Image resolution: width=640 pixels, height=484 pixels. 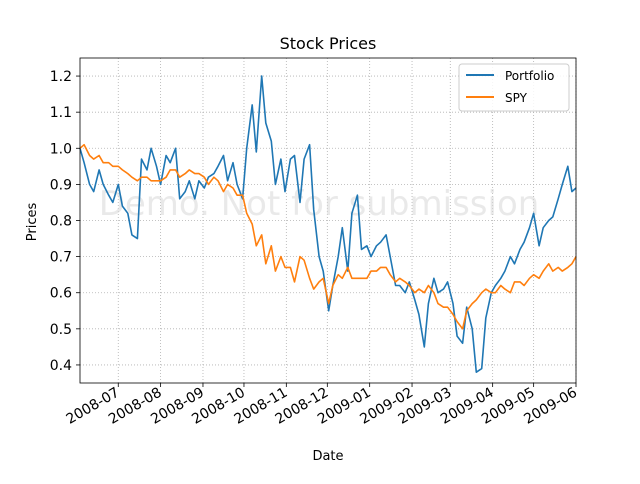 I want to click on chart-title: Stock Prices, so click(x=328, y=43).